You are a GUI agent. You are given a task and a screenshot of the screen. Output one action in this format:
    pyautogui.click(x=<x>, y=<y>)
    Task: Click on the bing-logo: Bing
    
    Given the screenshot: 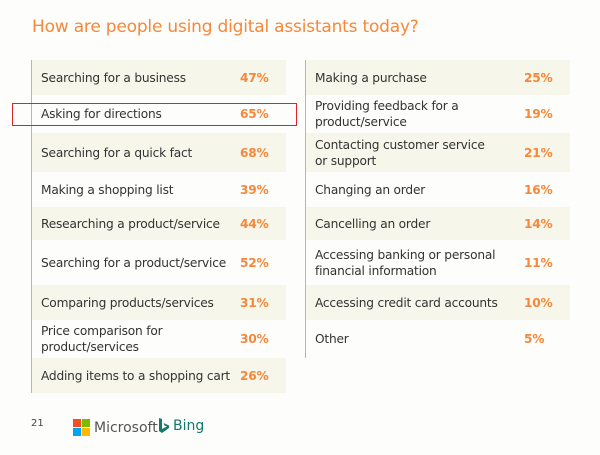 What is the action you would take?
    pyautogui.click(x=181, y=425)
    